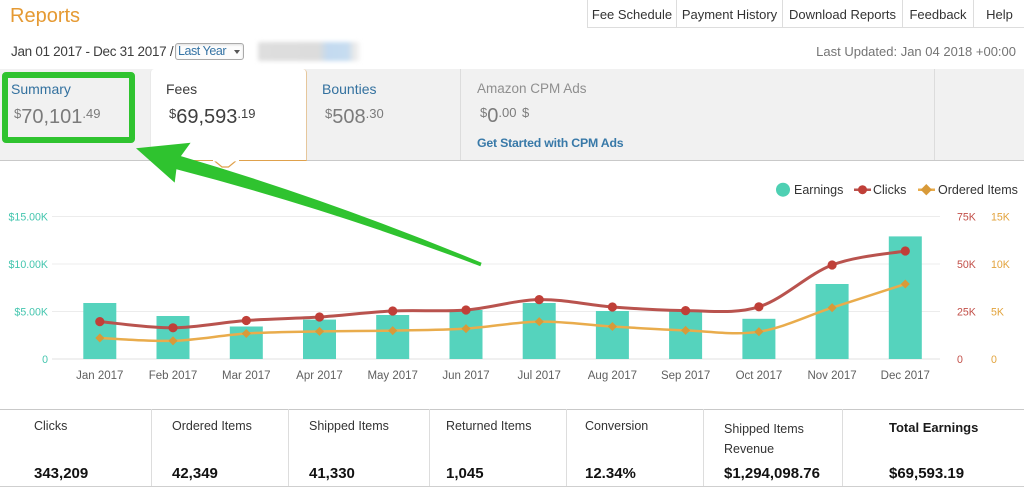  I want to click on svg-text: 5K, so click(997, 313).